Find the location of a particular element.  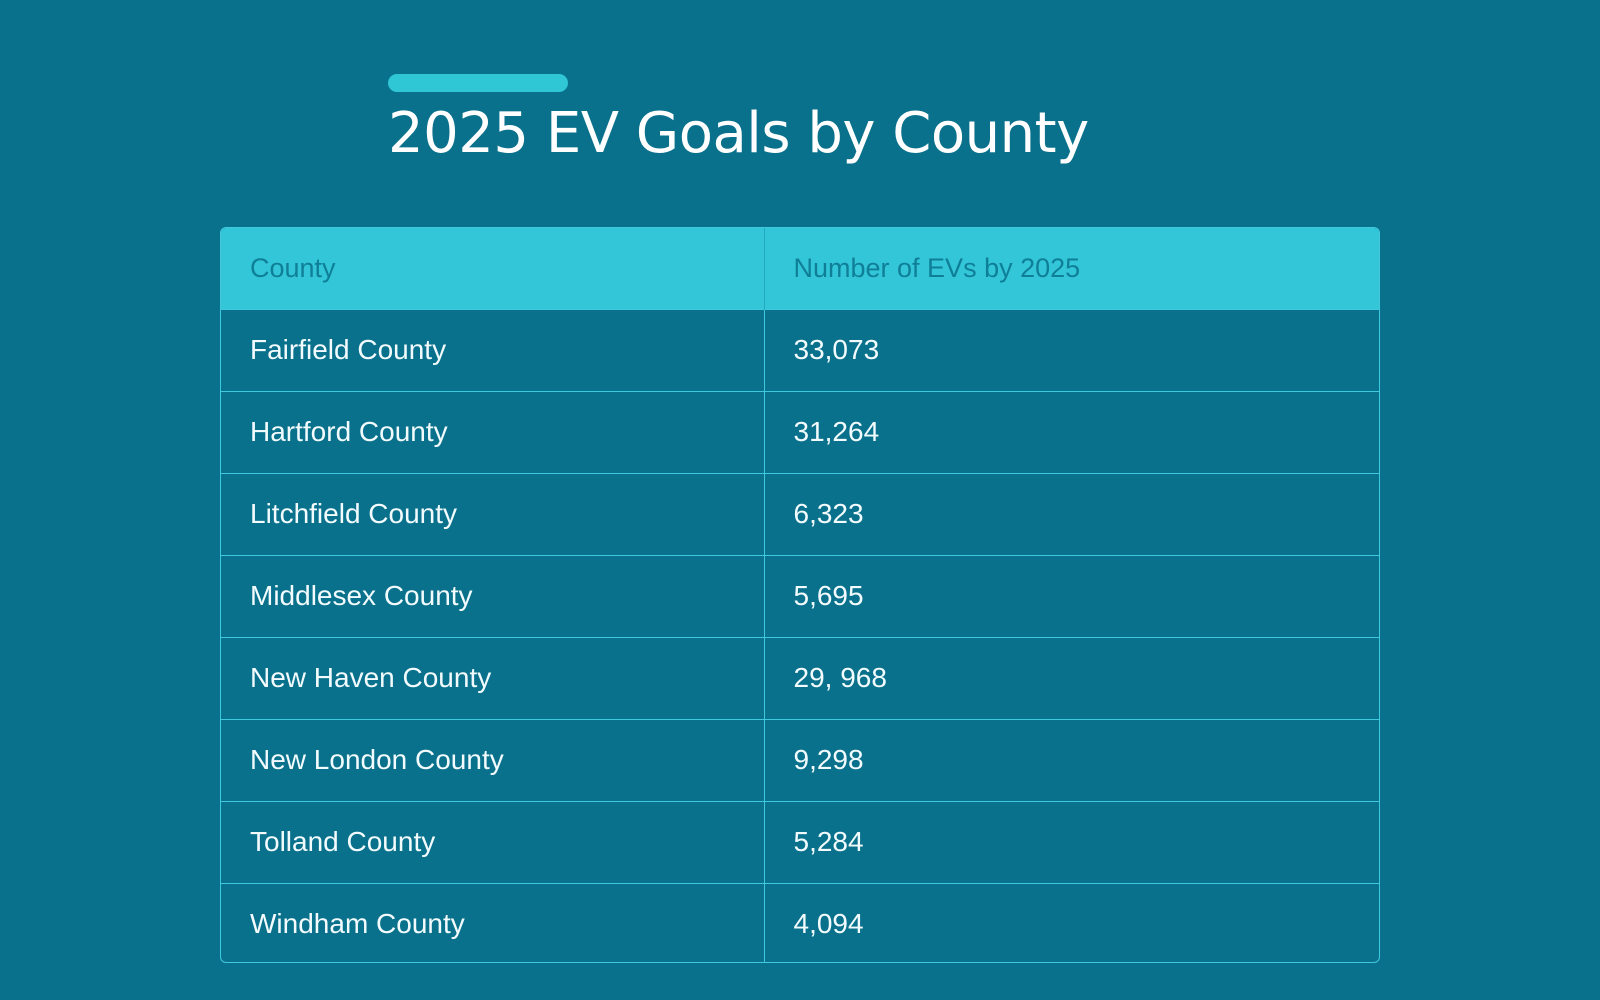

table-row: Middlesex County 5,695 is located at coordinates (800, 595).